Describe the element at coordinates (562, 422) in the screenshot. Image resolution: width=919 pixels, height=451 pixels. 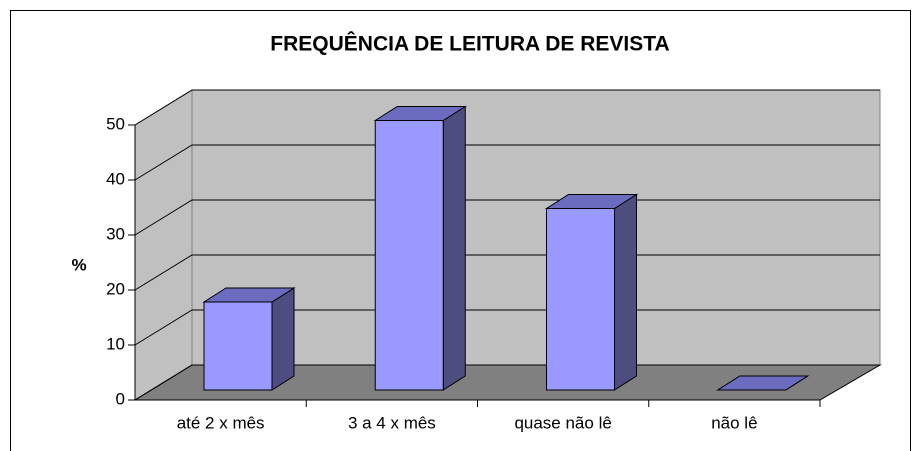
I see `x-tick-label: quase não lê` at that location.